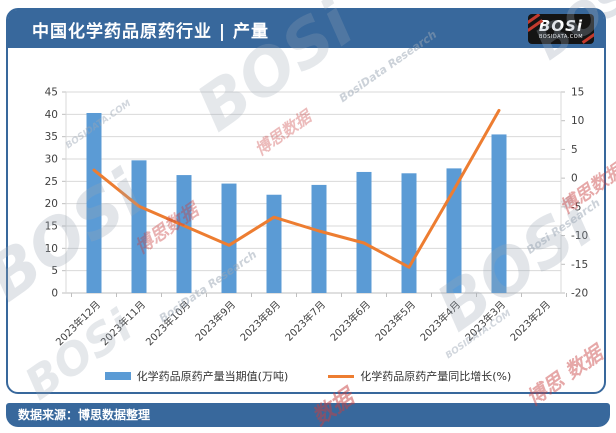 This screenshot has height=433, width=616. What do you see at coordinates (579, 265) in the screenshot?
I see `right-axis-tick-label: -15` at bounding box center [579, 265].